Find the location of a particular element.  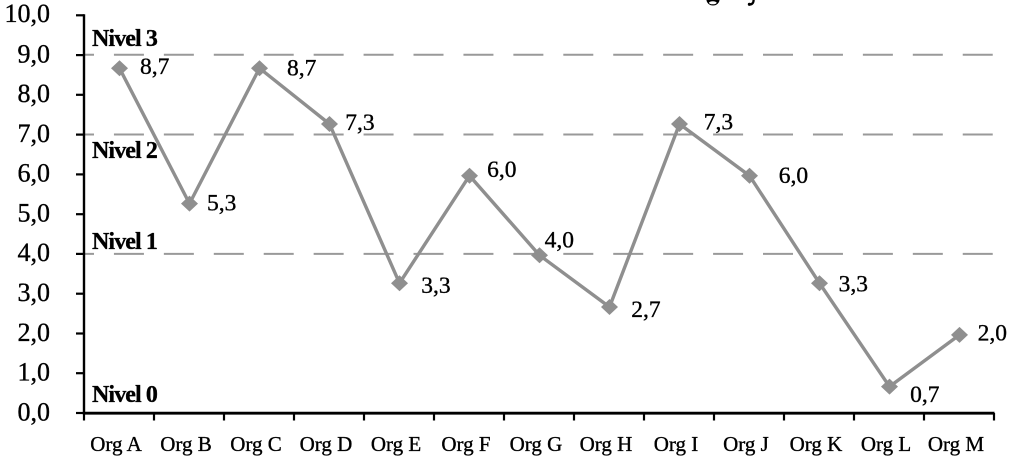

svg-text: 8,0 is located at coordinates (34, 93).